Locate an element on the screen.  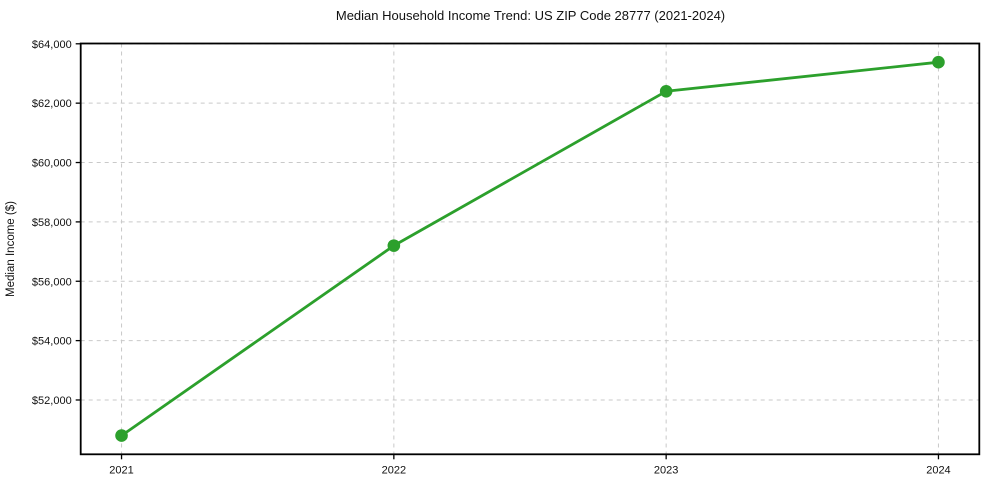
y-tick-label: $62,000 is located at coordinates (52, 104).